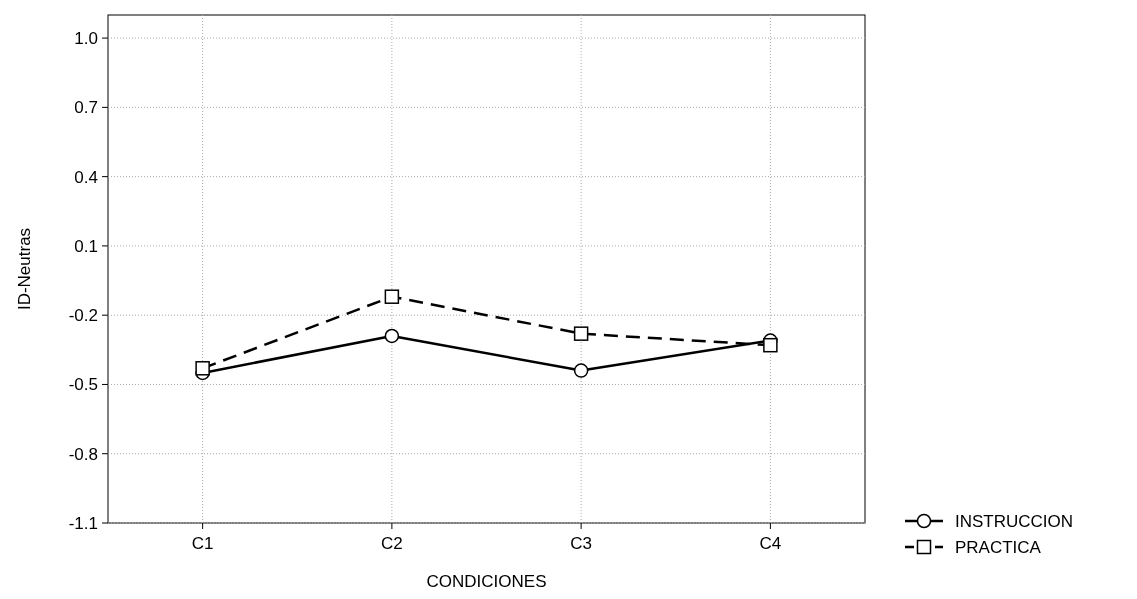 The image size is (1137, 599). Describe the element at coordinates (486, 581) in the screenshot. I see `x-axis-title: CONDICIONES` at that location.